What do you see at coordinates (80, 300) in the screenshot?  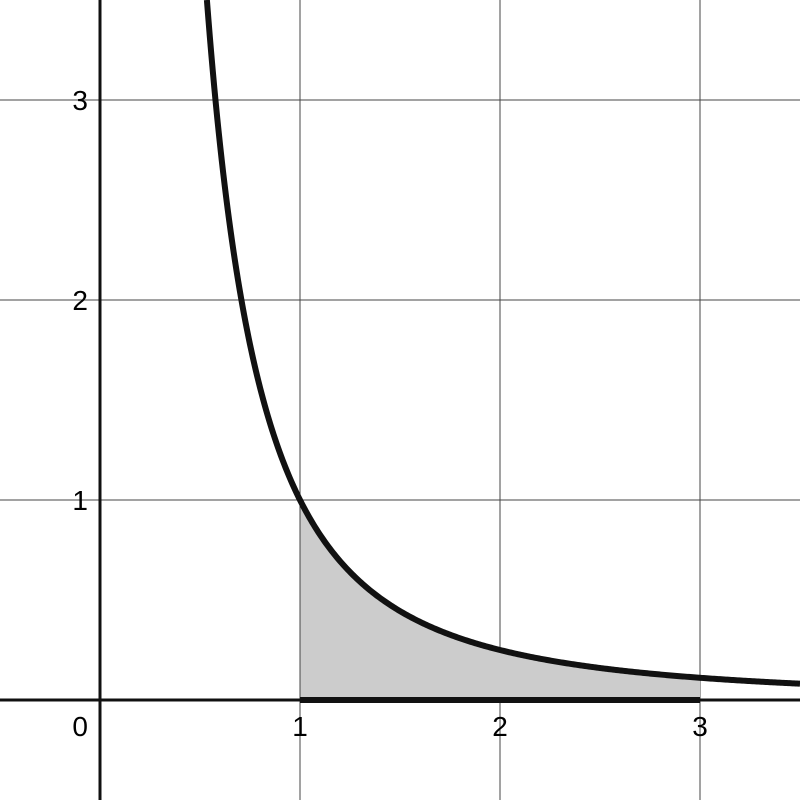 I see `y-tick-label: 2` at bounding box center [80, 300].